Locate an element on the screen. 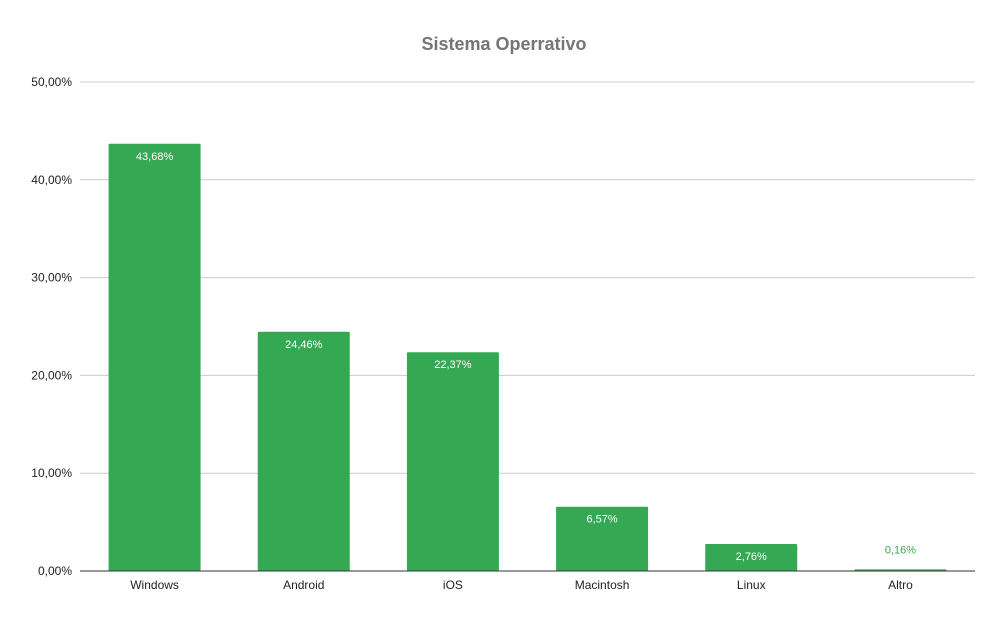 Image resolution: width=1007 pixels, height=623 pixels. x-axis-categories: Windows Android iOS Macintosh Linux Altro is located at coordinates (521, 585).